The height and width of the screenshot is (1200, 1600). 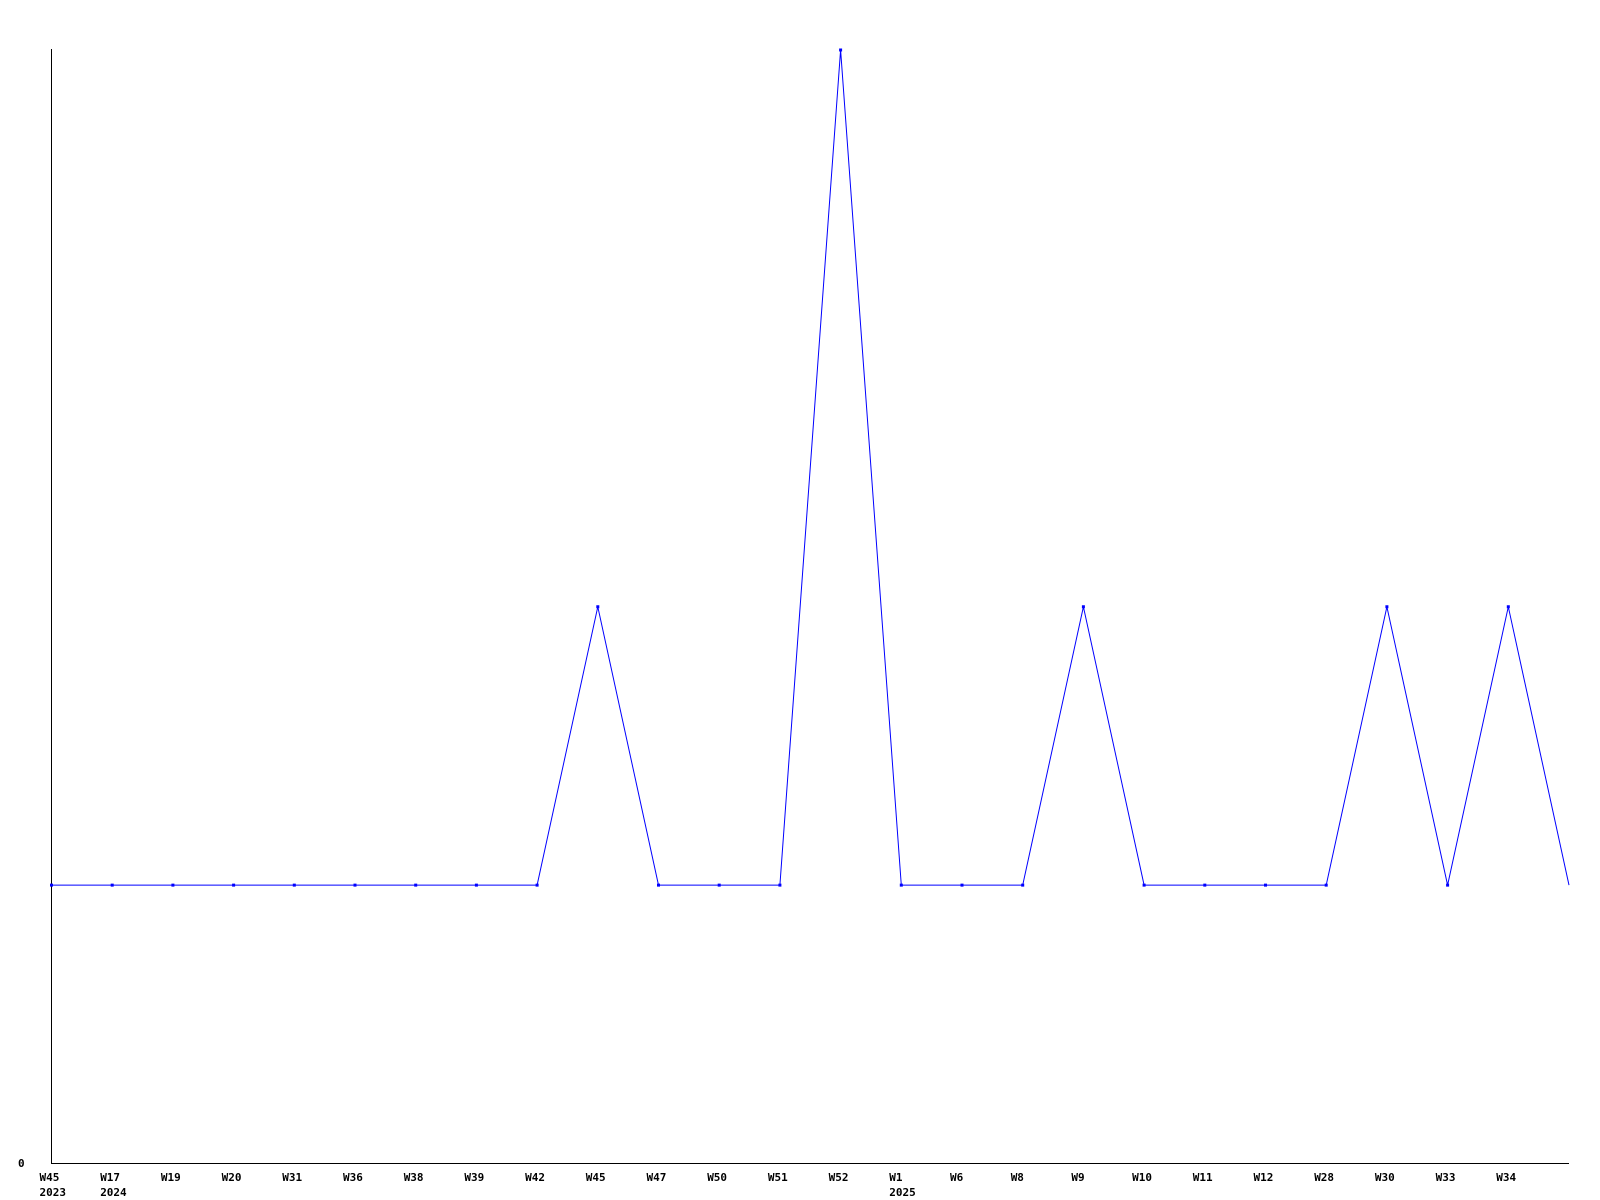 I want to click on x-tick-label: W30, so click(x=1385, y=1177).